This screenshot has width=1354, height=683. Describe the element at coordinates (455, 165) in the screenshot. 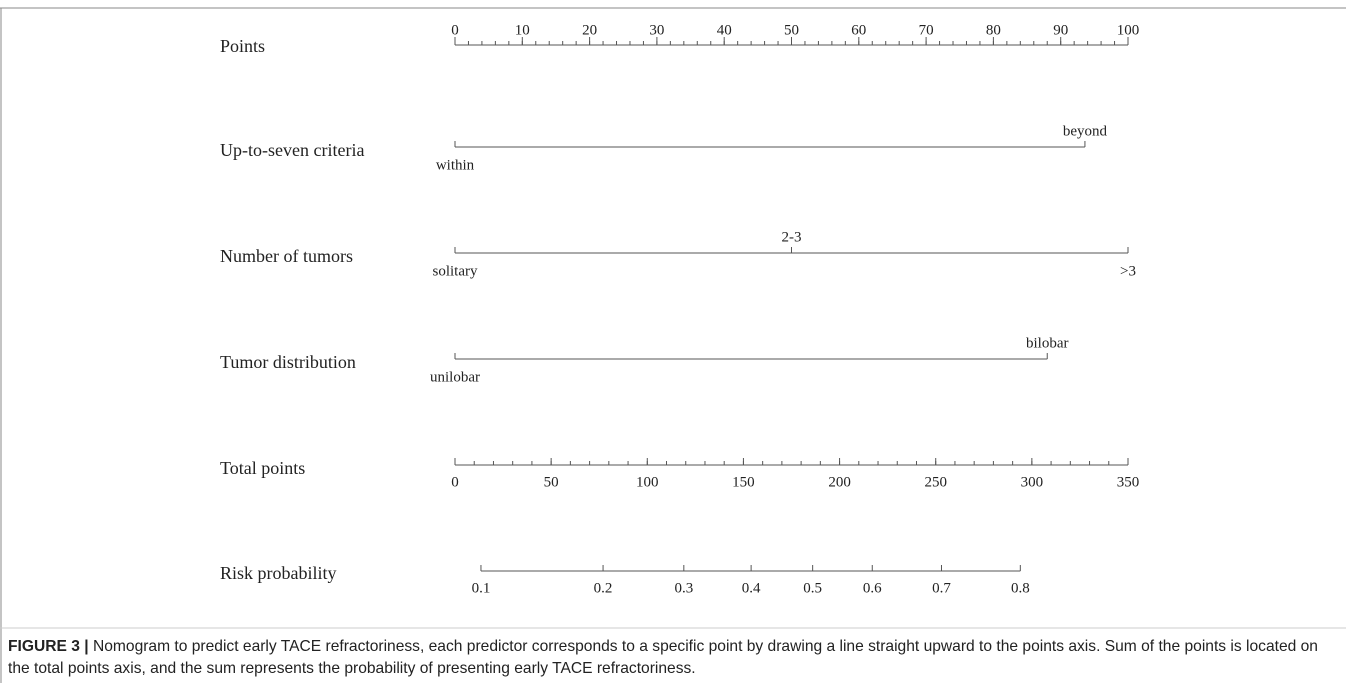

I see `level-label: within` at that location.